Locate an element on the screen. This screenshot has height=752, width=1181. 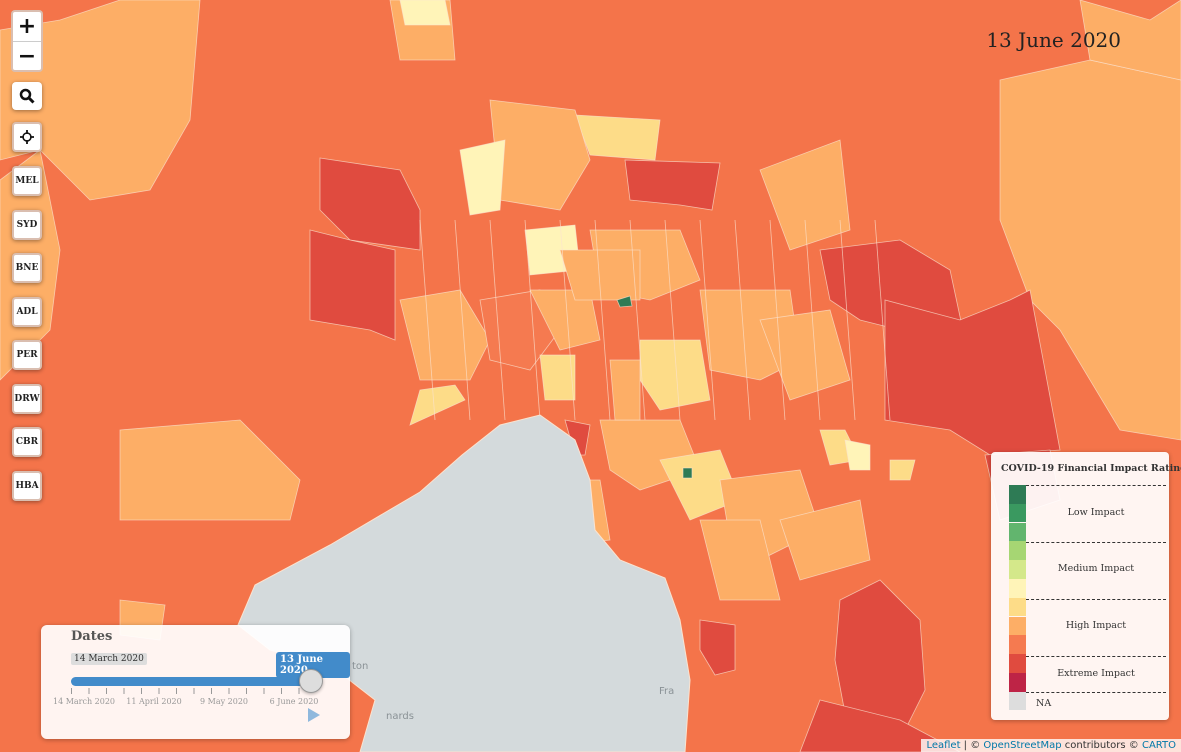
attribution-text: contributors © is located at coordinates (1101, 745).